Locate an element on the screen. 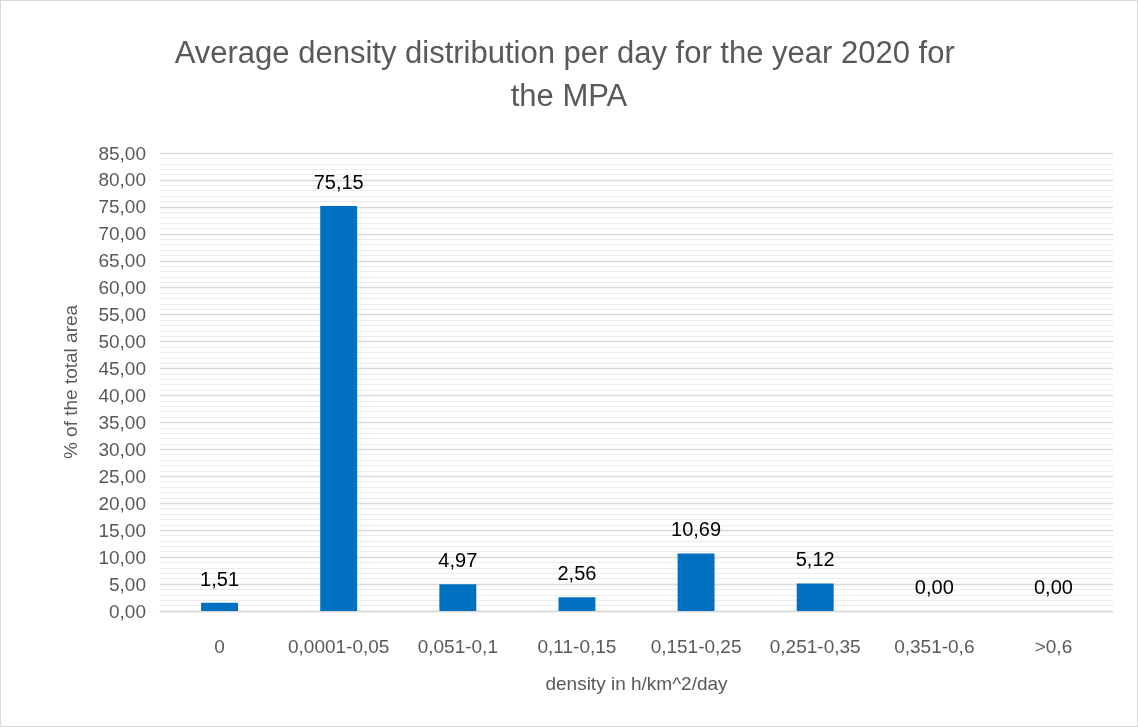 This screenshot has height=727, width=1138. y-tick-label: 85,00 is located at coordinates (122, 153).